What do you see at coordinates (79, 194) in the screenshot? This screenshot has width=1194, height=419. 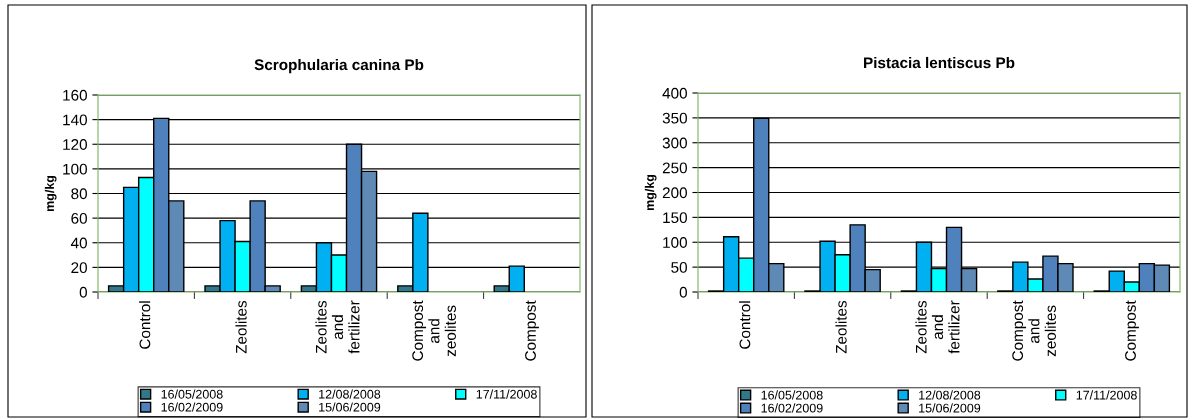 I see `y-tick-label: 80` at bounding box center [79, 194].